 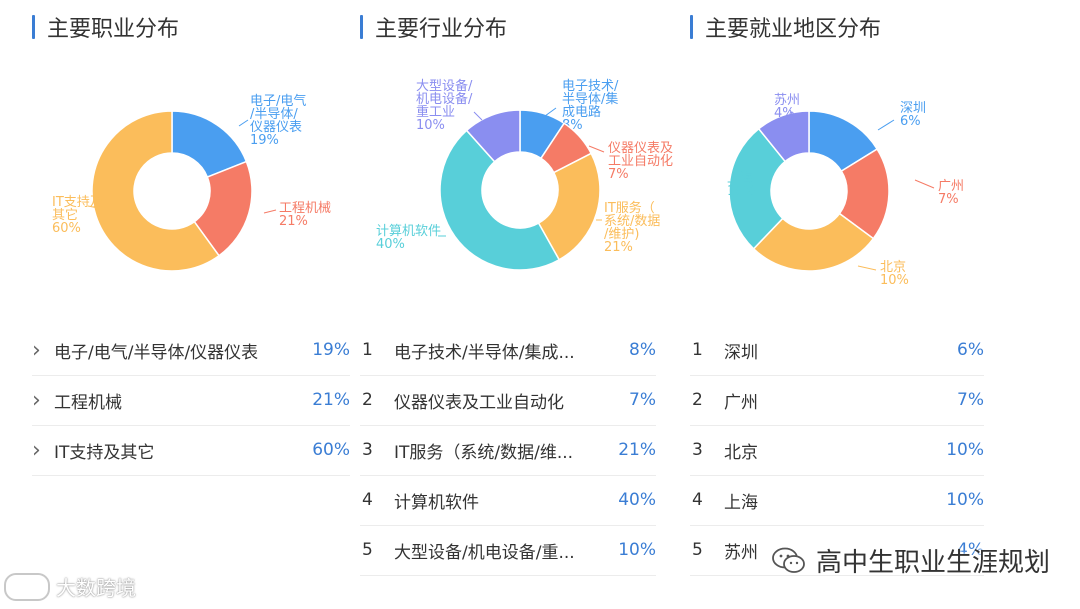 I want to click on slice-percent: 7%, so click(x=948, y=199).